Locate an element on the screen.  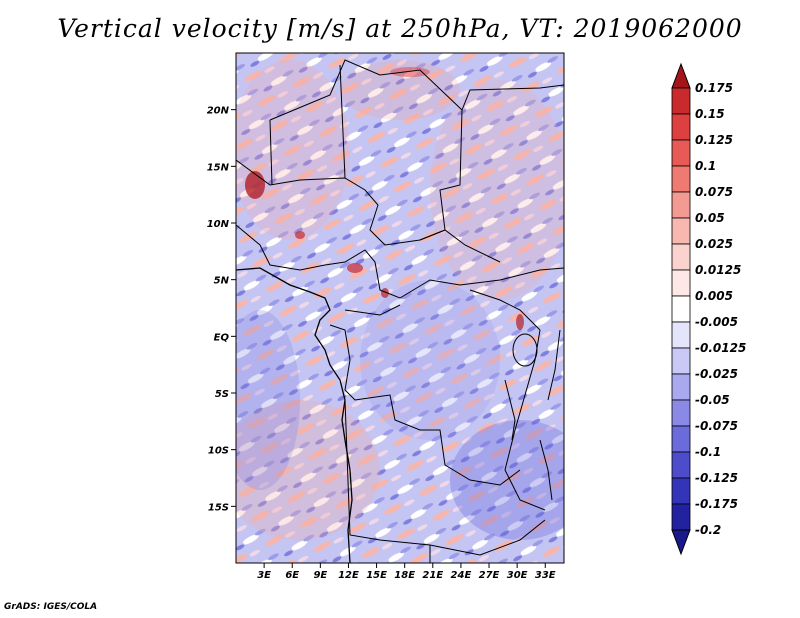
colorbar-label: -0.1 is located at coordinates (708, 452).